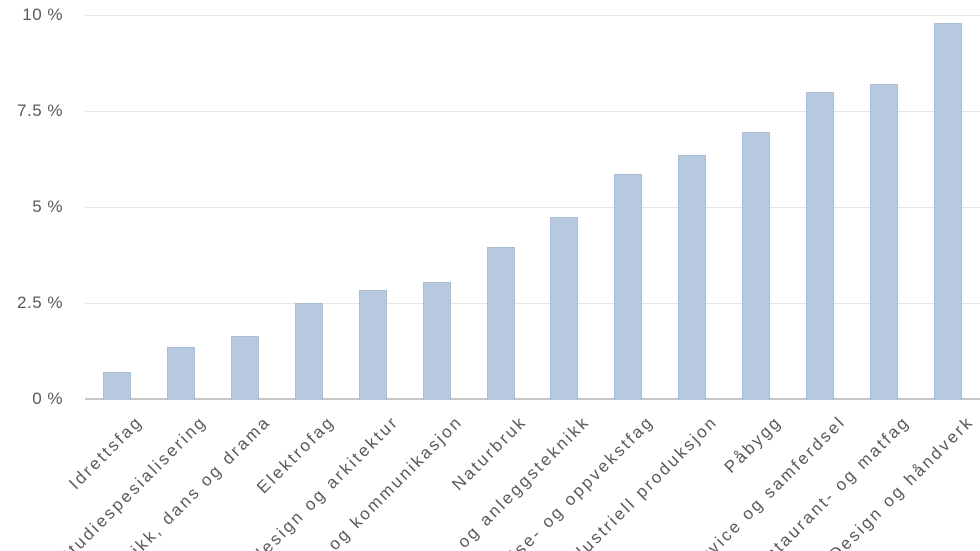  I want to click on bar-musikk-dans-og-drama, so click(244, 367).